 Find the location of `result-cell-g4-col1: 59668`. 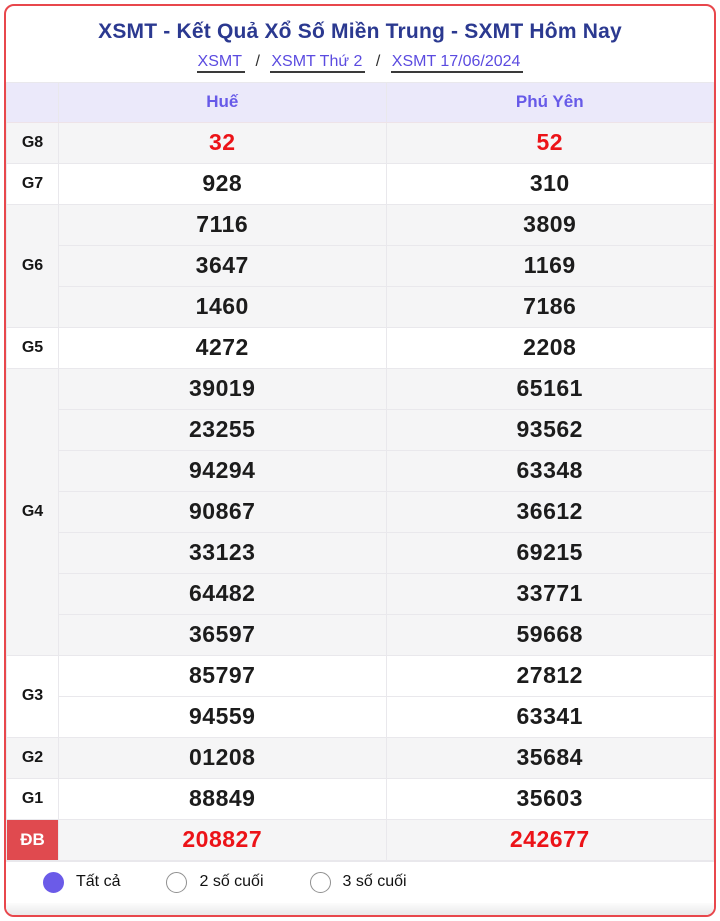

result-cell-g4-col1: 59668 is located at coordinates (549, 634).